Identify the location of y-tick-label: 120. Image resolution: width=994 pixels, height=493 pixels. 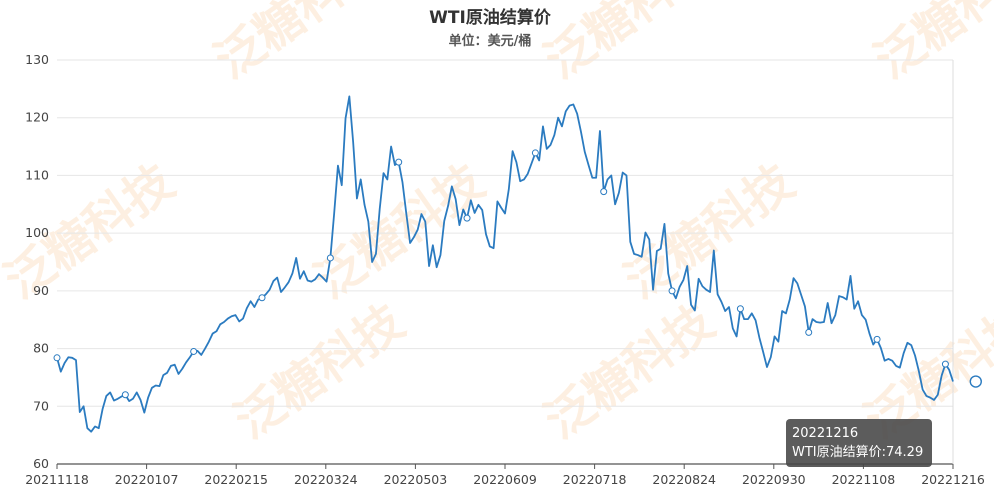
(37, 117).